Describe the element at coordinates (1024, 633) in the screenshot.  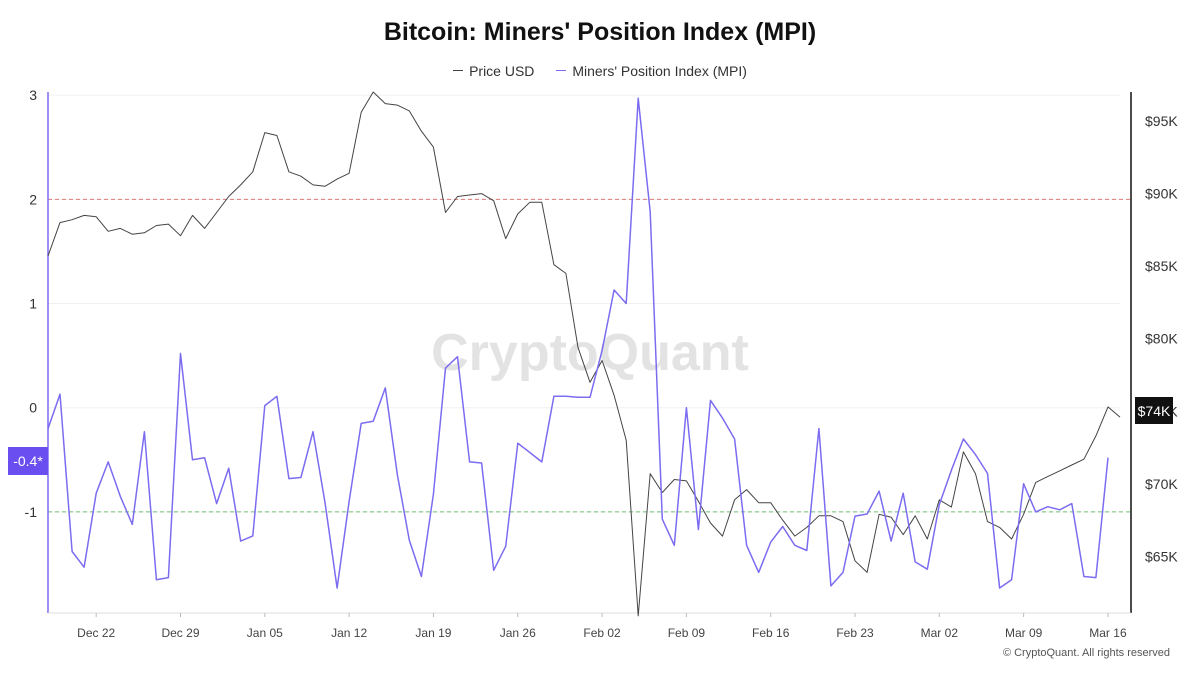
I see `x-tick-label: Mar 09` at that location.